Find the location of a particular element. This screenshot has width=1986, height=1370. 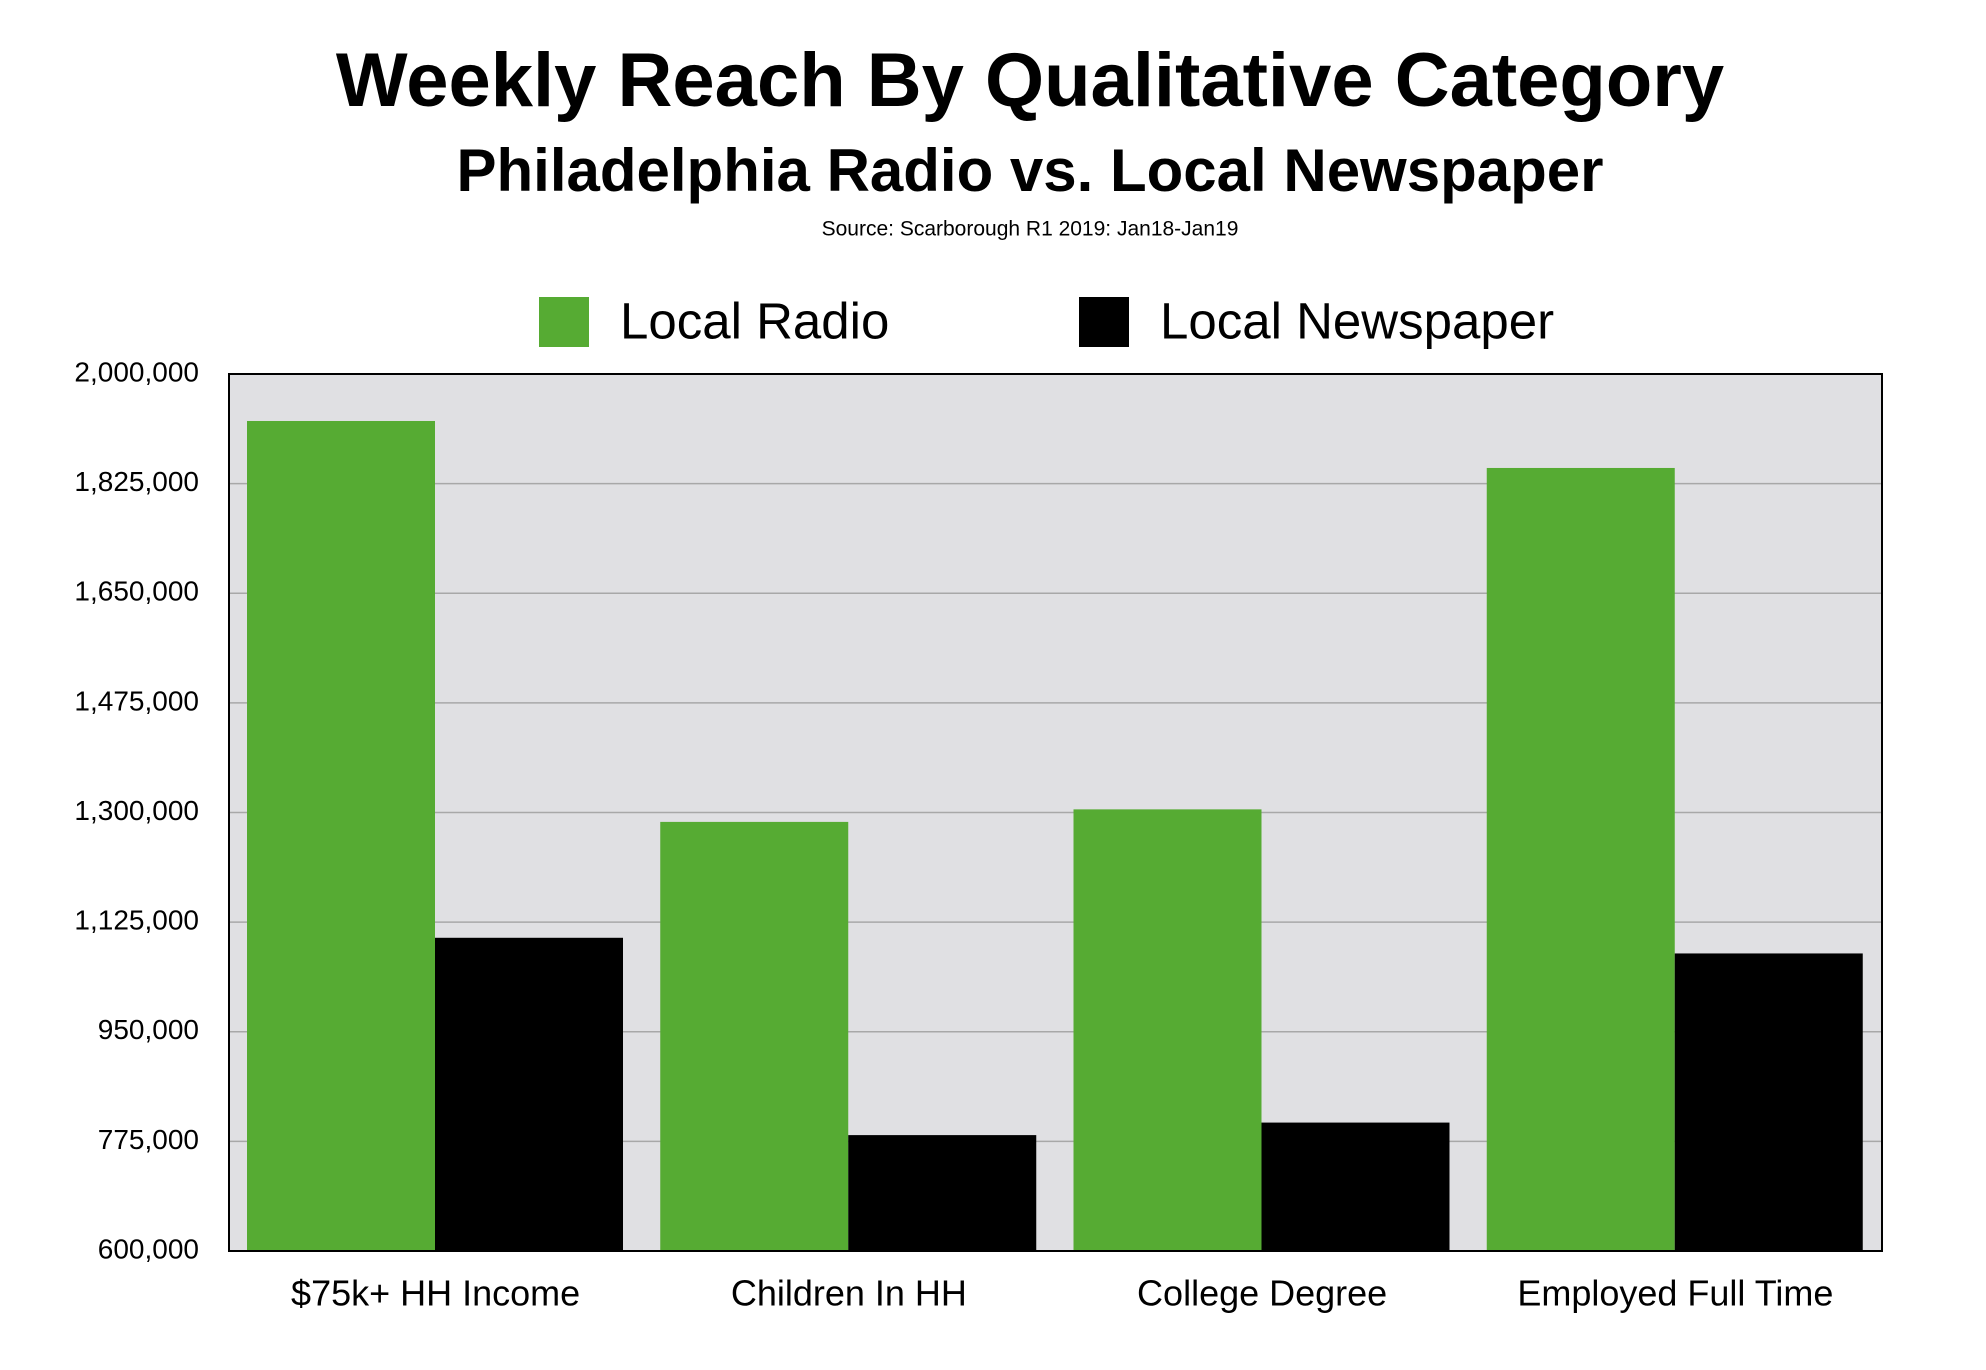

y-tick-label: 1,475,000 is located at coordinates (136, 700).